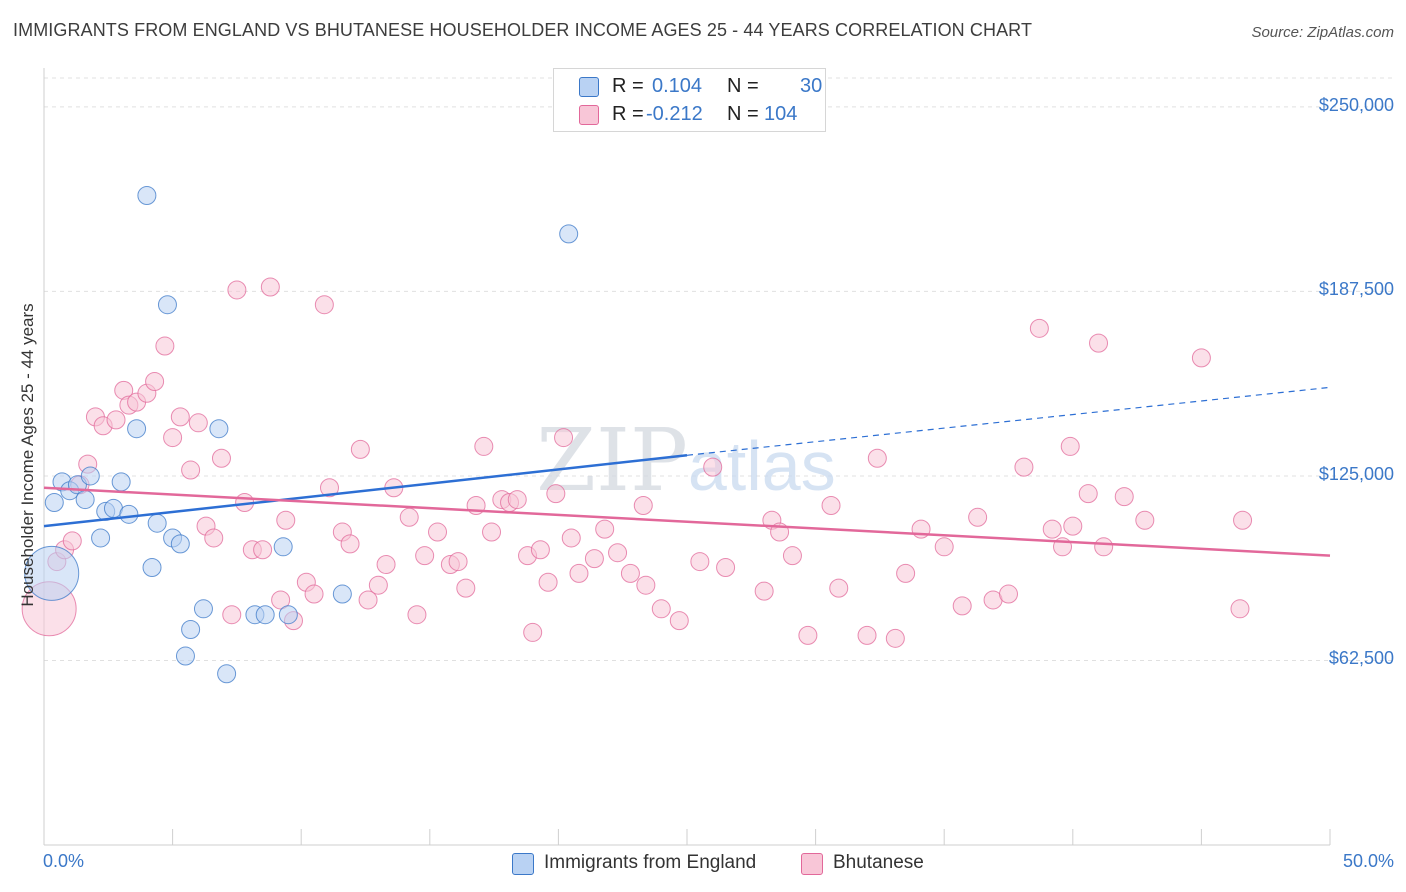 This screenshot has width=1406, height=892. Describe the element at coordinates (365, 491) in the screenshot. I see `england-trend-line` at that location.